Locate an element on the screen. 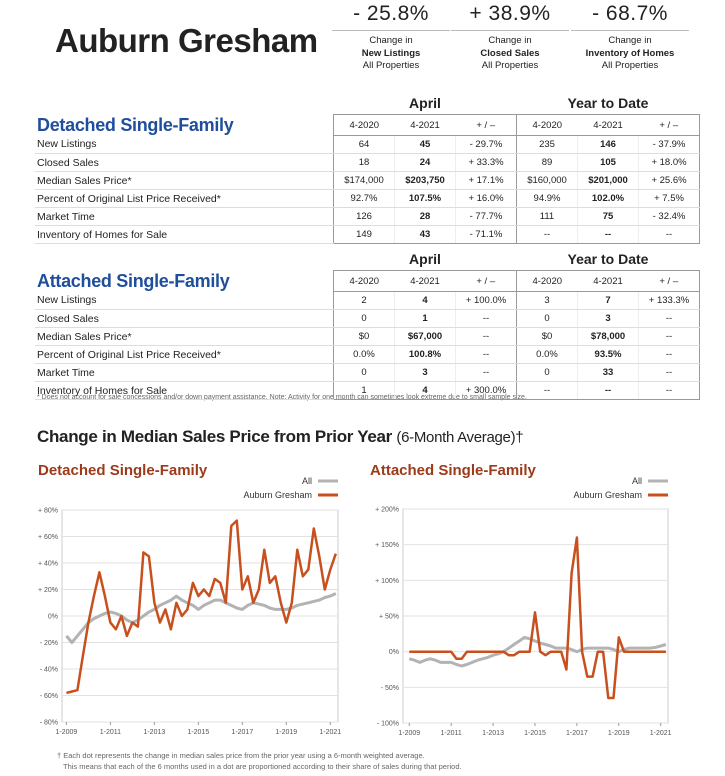 The image size is (725, 776). cell: $67,000 is located at coordinates (425, 336).